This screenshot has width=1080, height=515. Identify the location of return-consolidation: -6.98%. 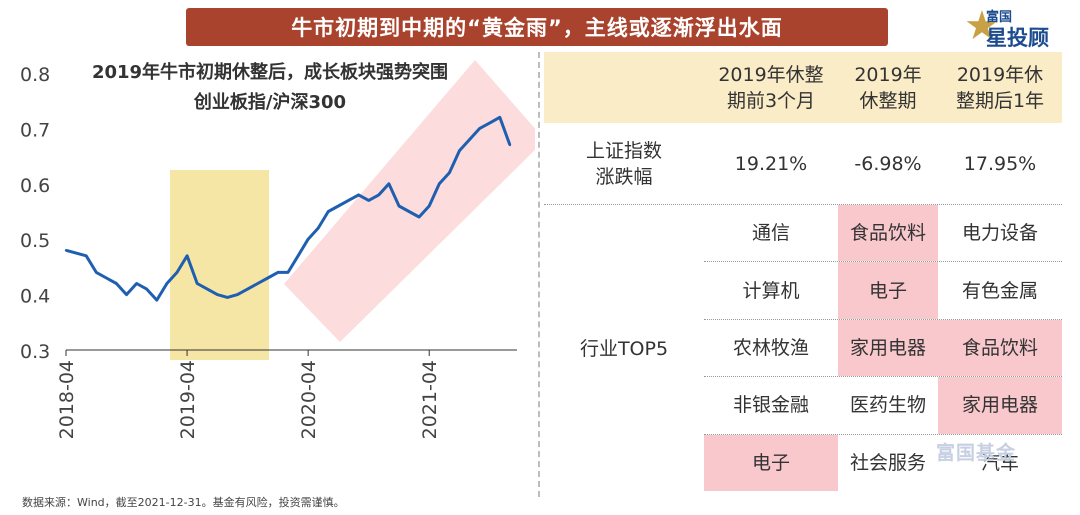
(888, 163).